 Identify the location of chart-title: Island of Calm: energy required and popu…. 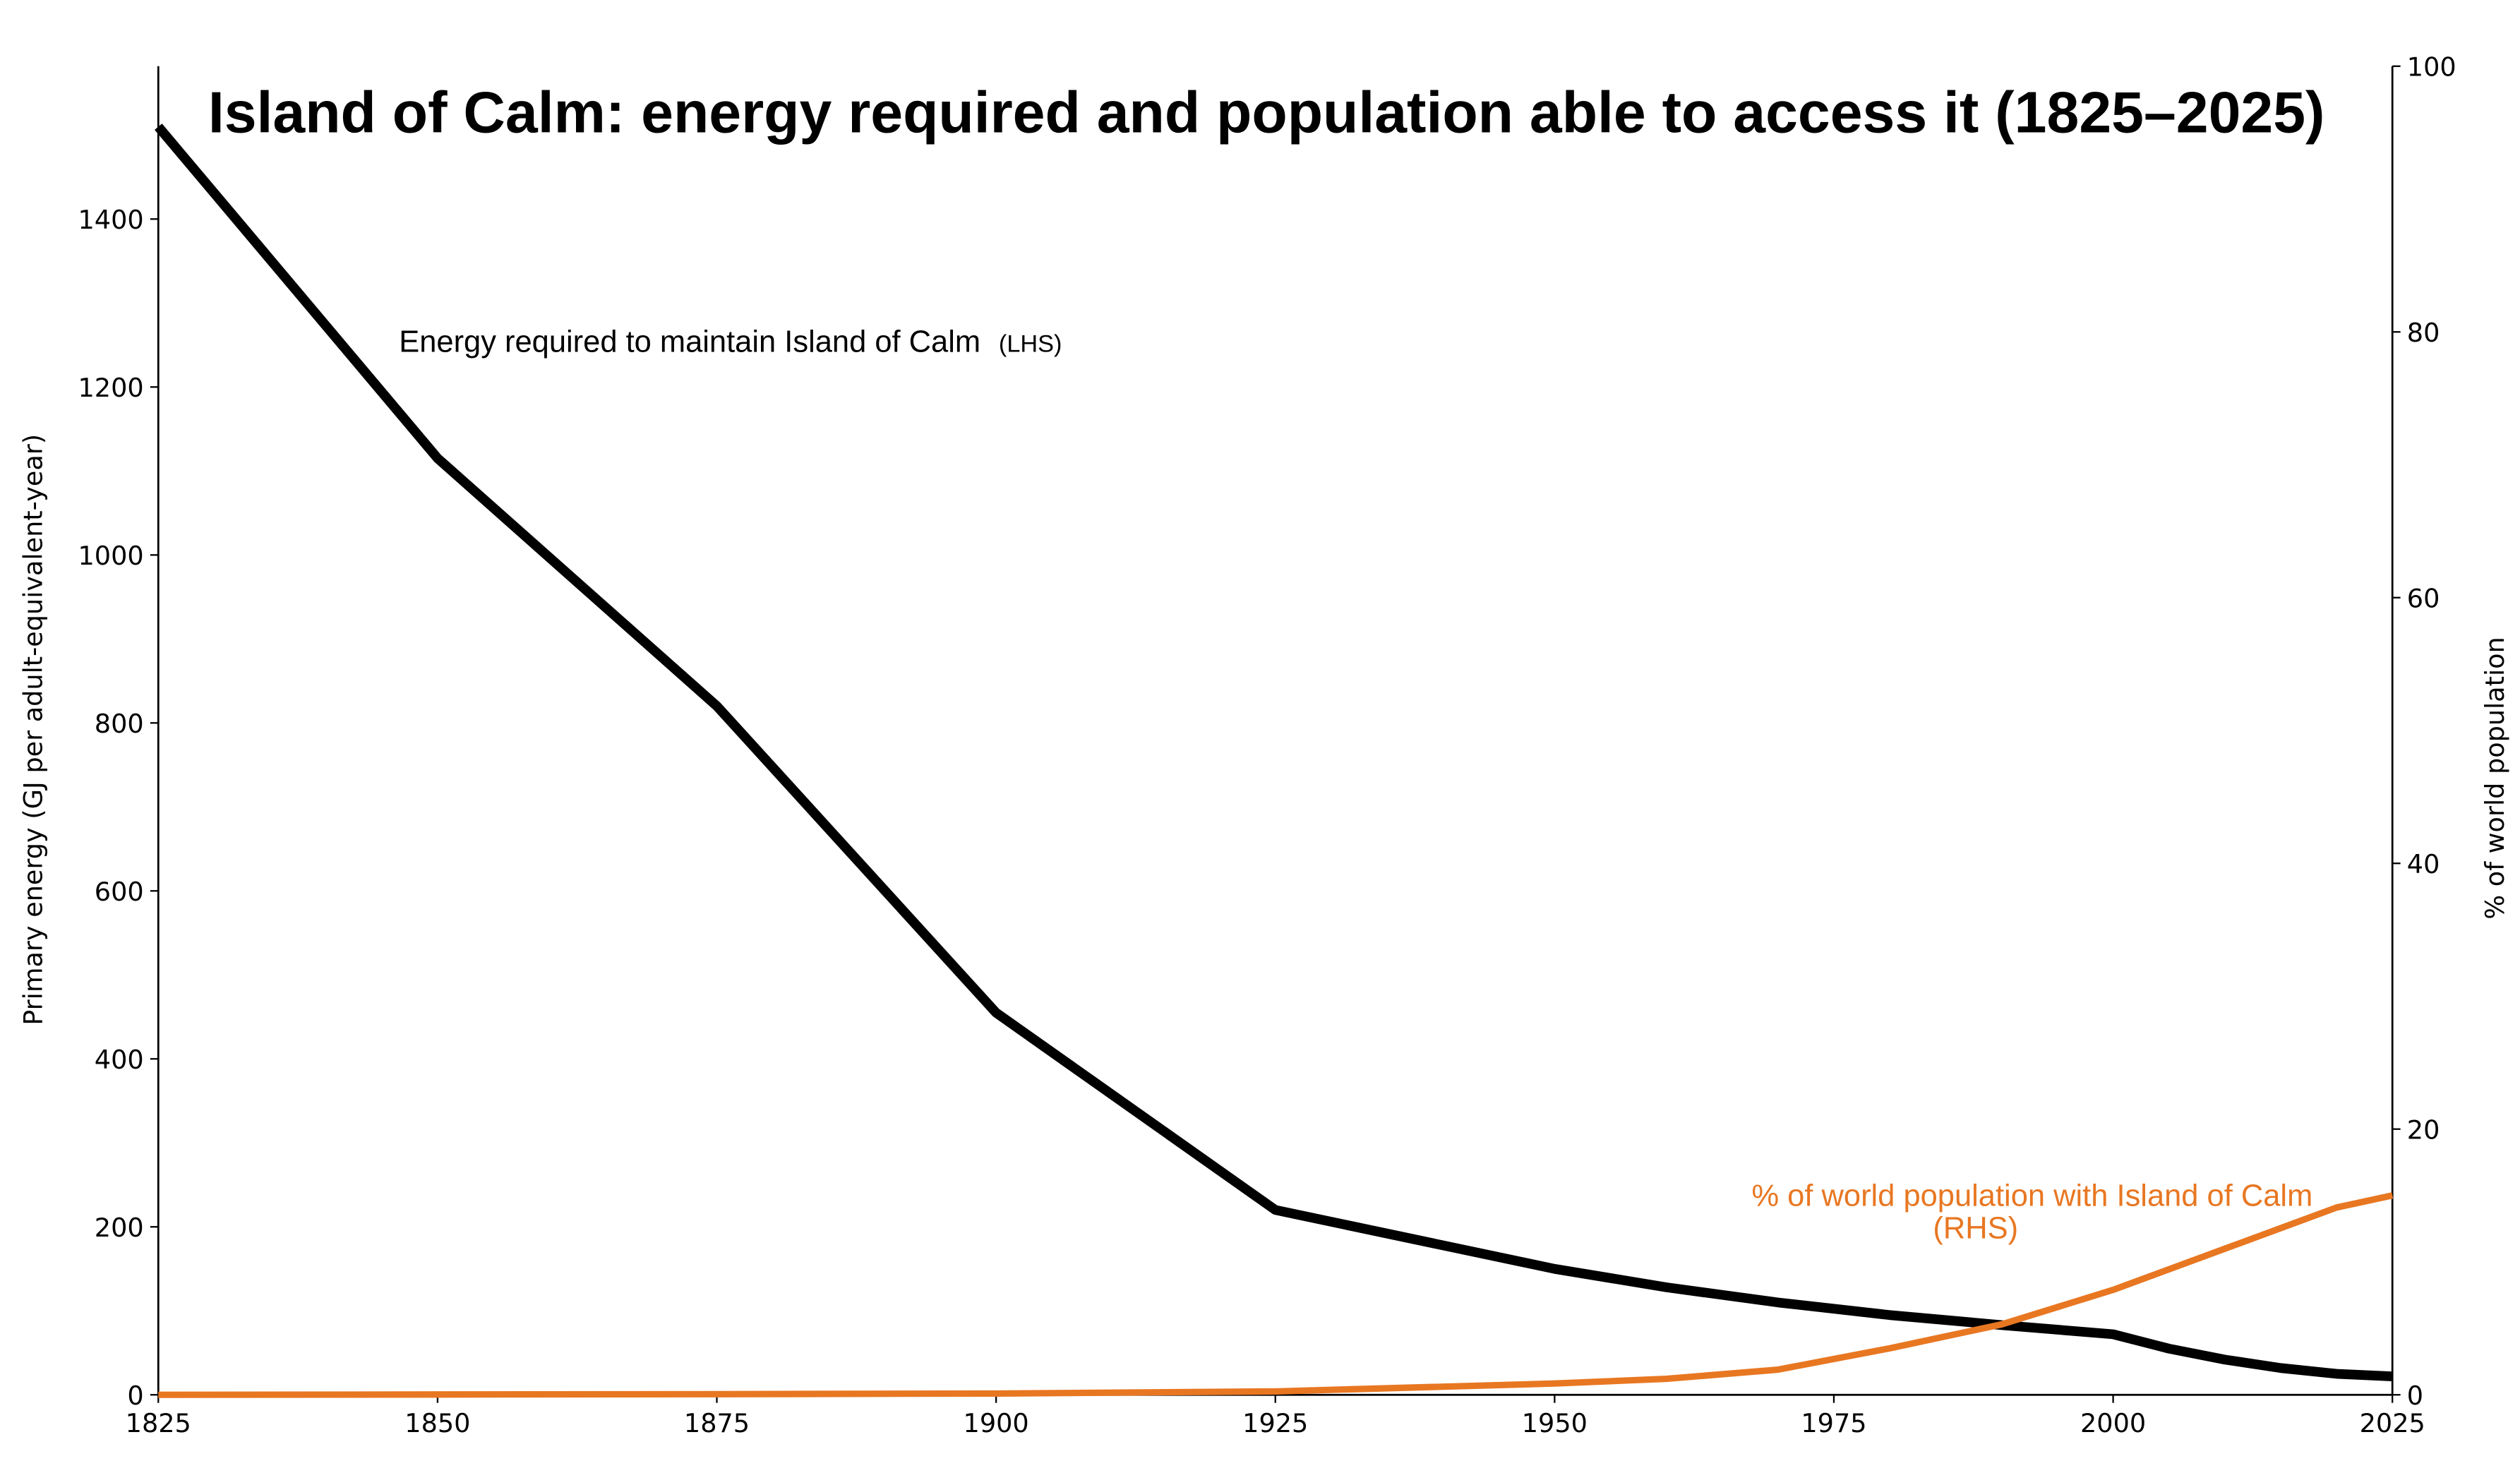
(1267, 112).